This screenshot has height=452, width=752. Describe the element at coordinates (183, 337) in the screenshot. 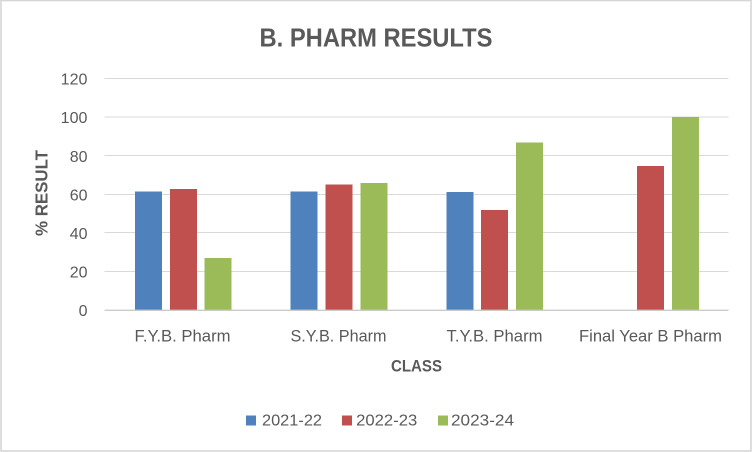

I see `svg-text: F.Y.B. Pharm` at that location.